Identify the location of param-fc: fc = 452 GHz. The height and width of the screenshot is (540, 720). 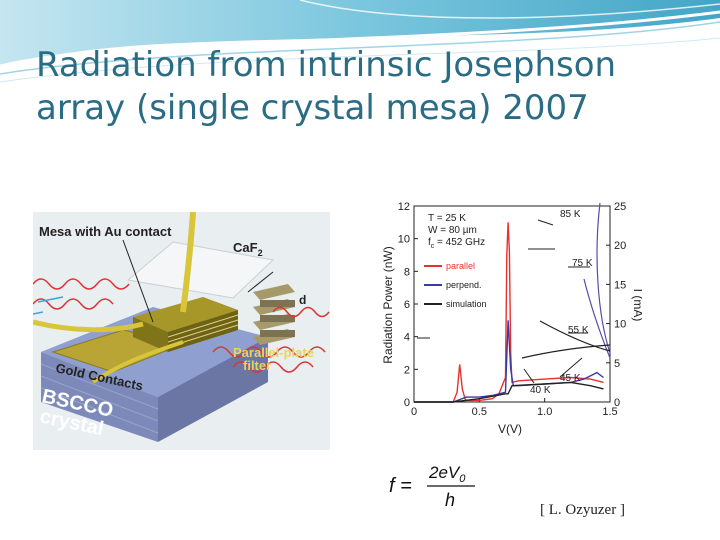
(456, 243).